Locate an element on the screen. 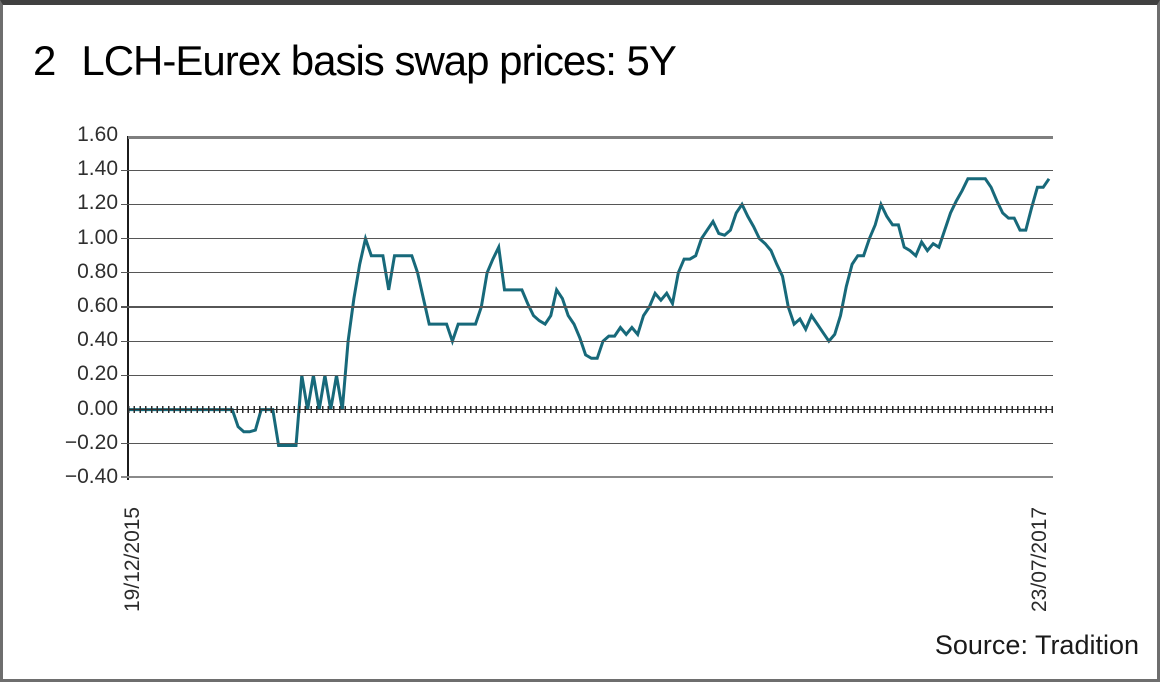 This screenshot has height=682, width=1160. y-tick-label: 0.20 is located at coordinates (97, 374).